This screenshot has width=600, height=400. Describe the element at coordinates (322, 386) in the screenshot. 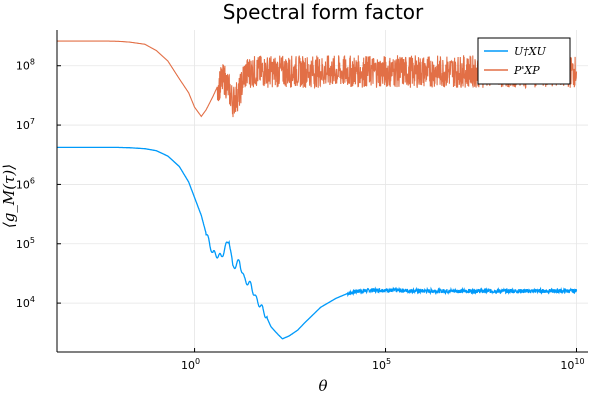

I see `x-axis-label: θ` at that location.